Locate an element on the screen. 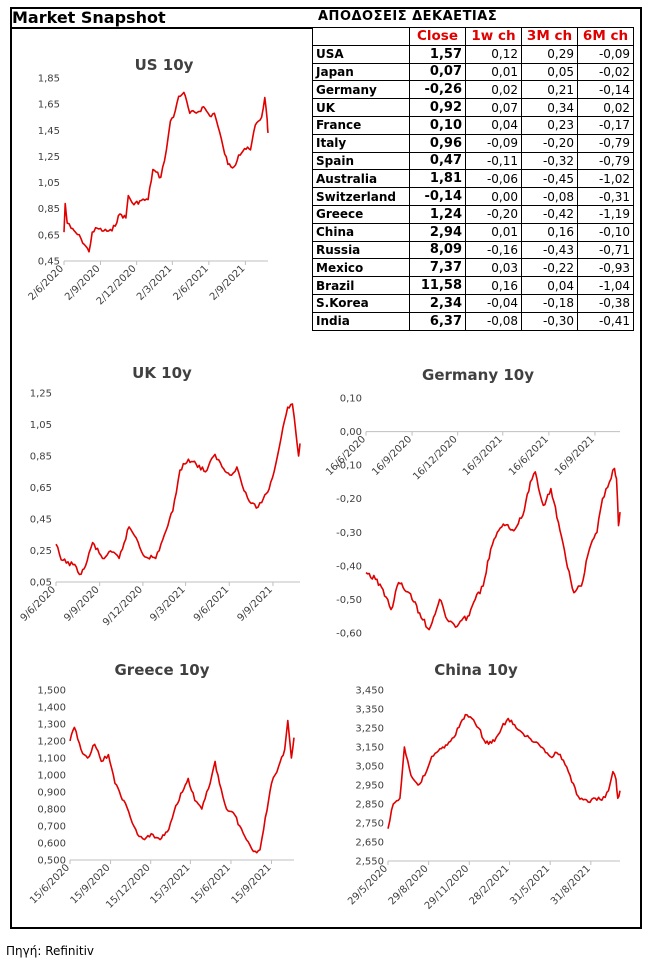 Image resolution: width=660 pixels, height=963 pixels. y-tick-label: -0,10 is located at coordinates (349, 466).